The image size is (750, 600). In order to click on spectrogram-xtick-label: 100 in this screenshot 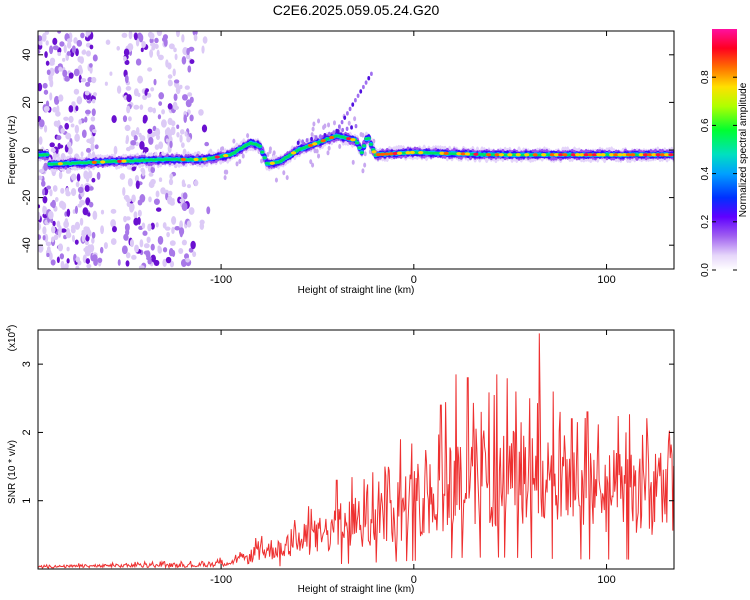, I will do `click(606, 280)`.